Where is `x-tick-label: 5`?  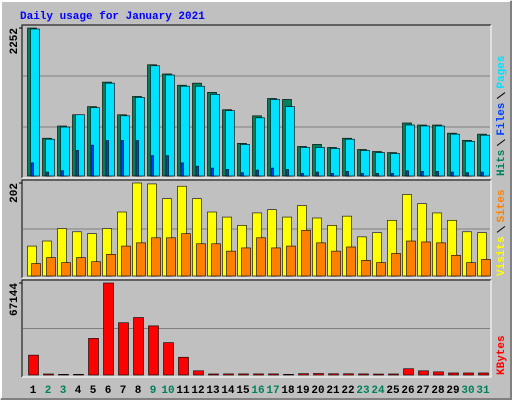
x-tick-label: 5 is located at coordinates (93, 391).